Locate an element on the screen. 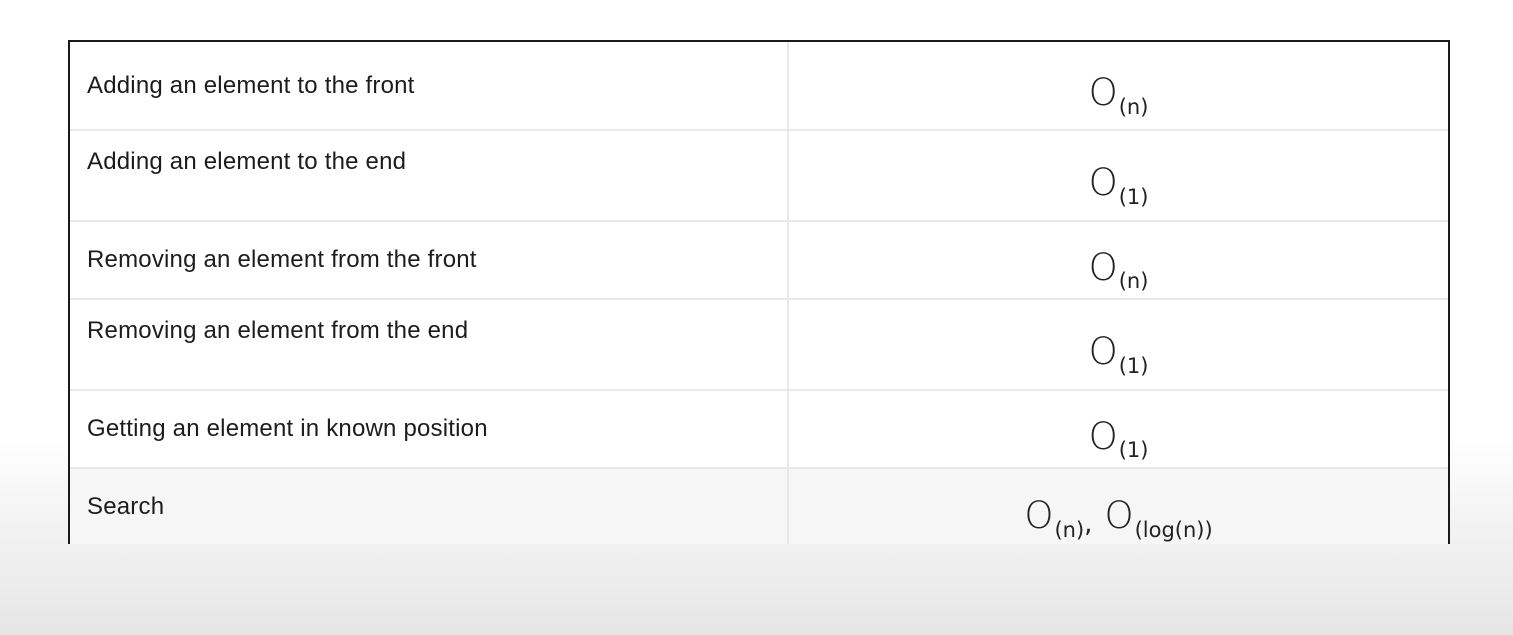  table-row: Search O (n) , O (log(n)) is located at coordinates (759, 505).